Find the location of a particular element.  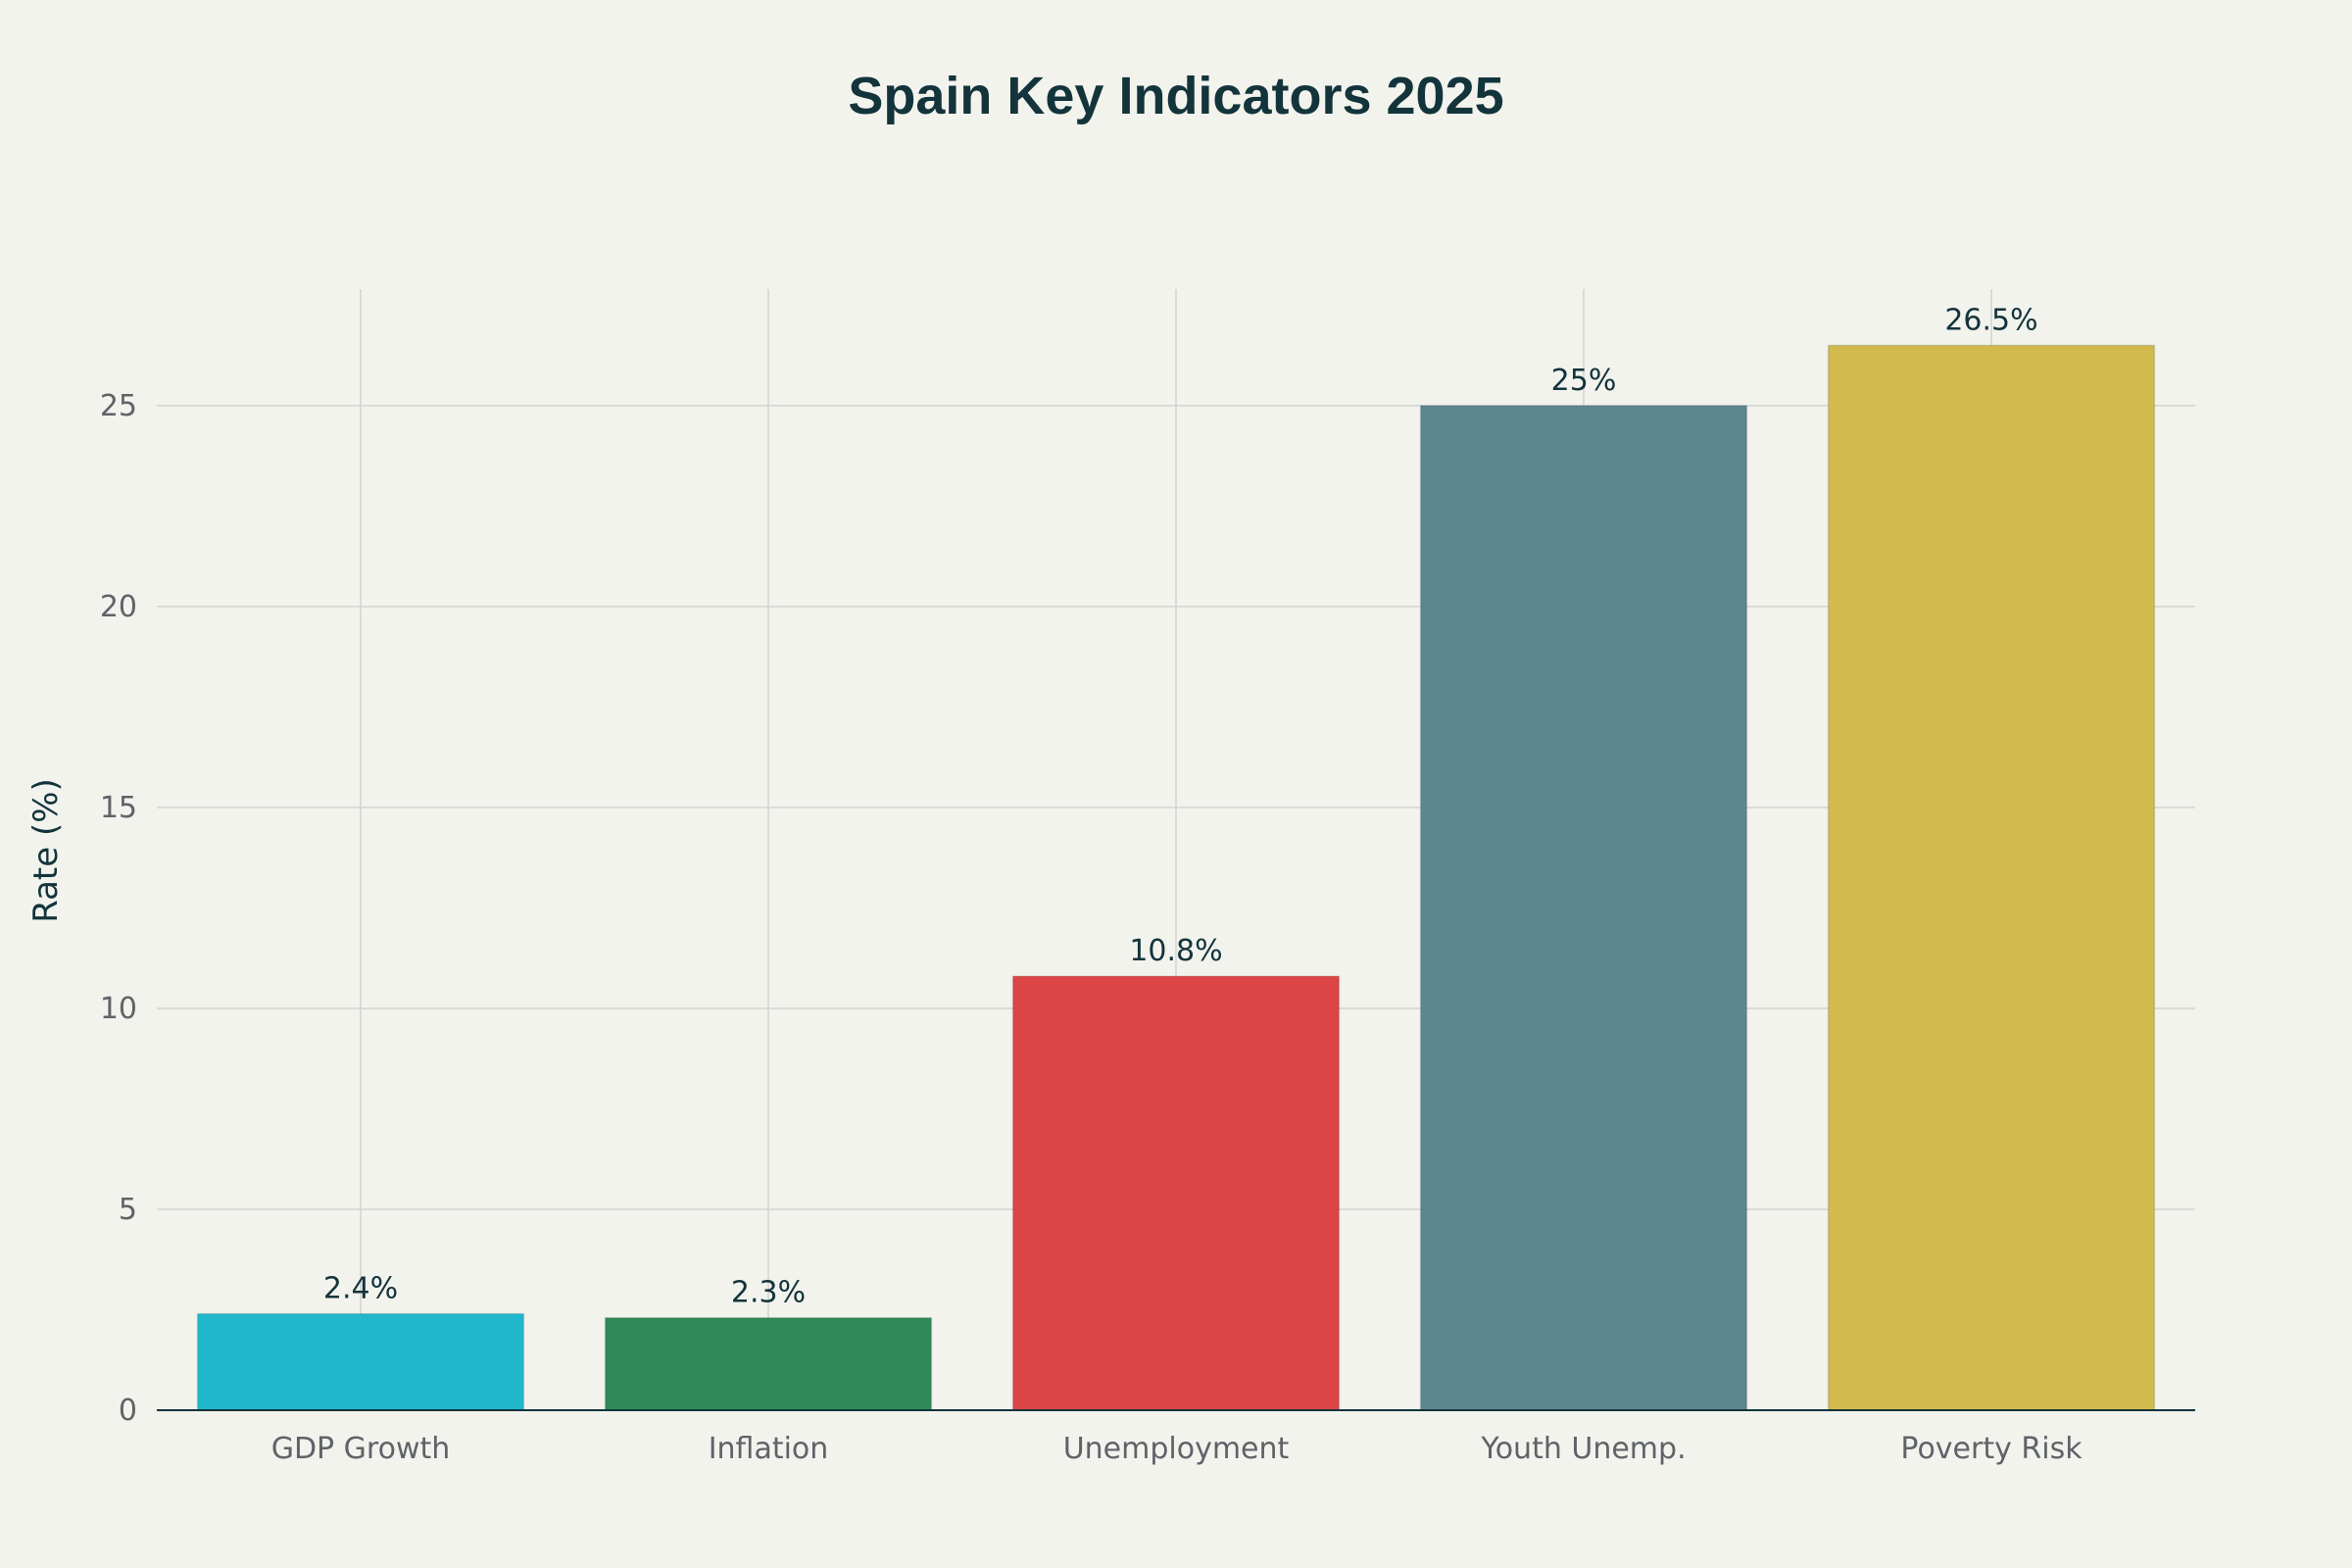

y-tick-label: 5 is located at coordinates (128, 1210).